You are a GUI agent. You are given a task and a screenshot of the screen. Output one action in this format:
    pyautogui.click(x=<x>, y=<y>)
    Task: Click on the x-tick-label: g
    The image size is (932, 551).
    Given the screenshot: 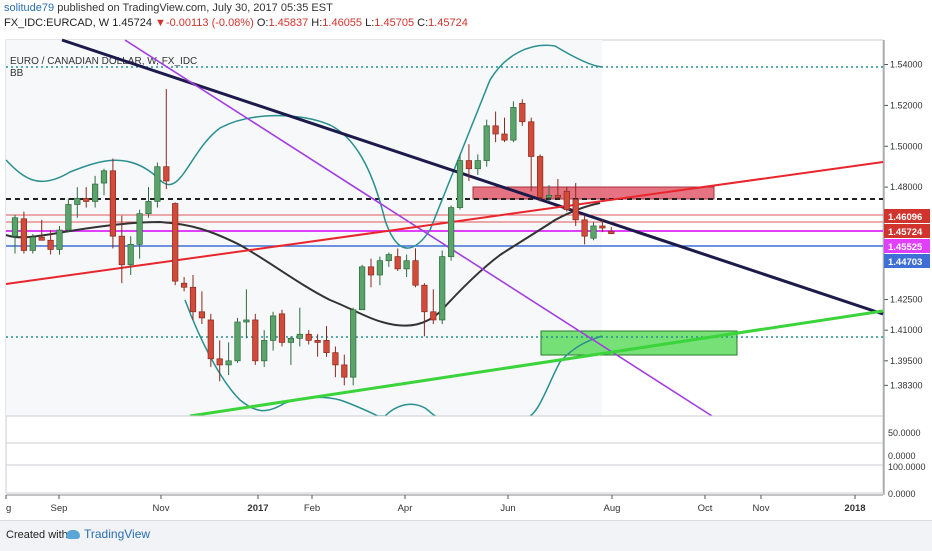 What is the action you would take?
    pyautogui.click(x=8, y=508)
    